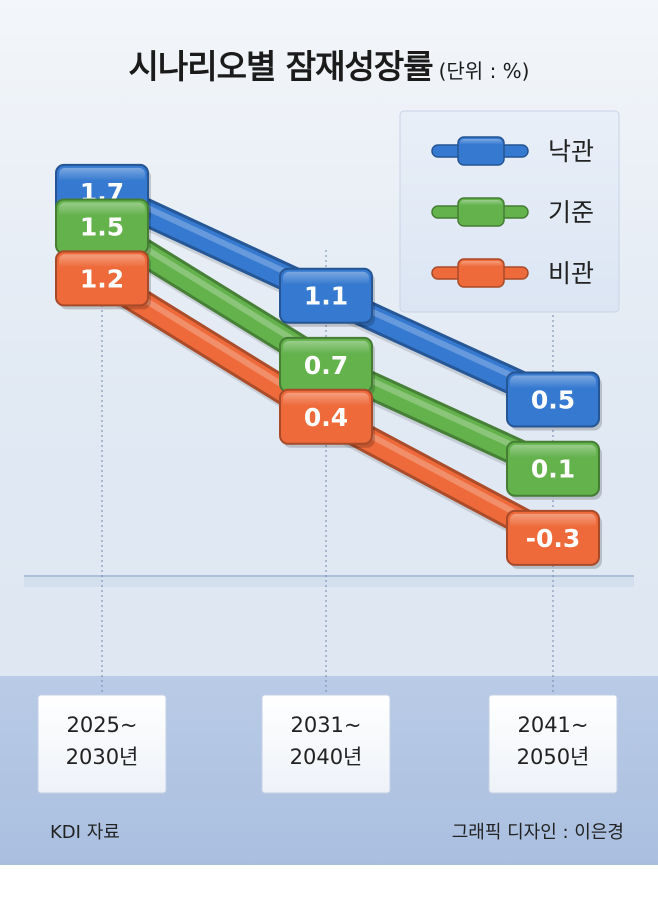  Describe the element at coordinates (553, 757) in the screenshot. I see `x-tick-label: 2050년` at that location.